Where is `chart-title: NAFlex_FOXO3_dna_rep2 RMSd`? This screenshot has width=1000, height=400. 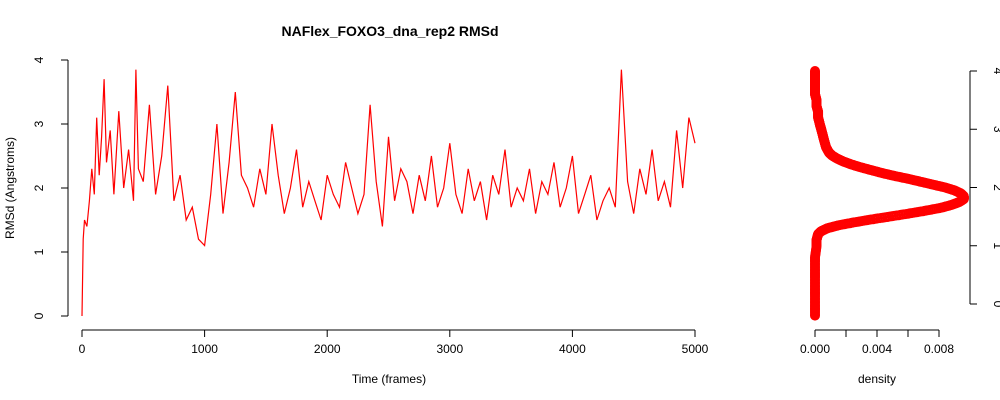
chart-title: NAFlex_FOXO3_dna_rep2 RMSd is located at coordinates (389, 31).